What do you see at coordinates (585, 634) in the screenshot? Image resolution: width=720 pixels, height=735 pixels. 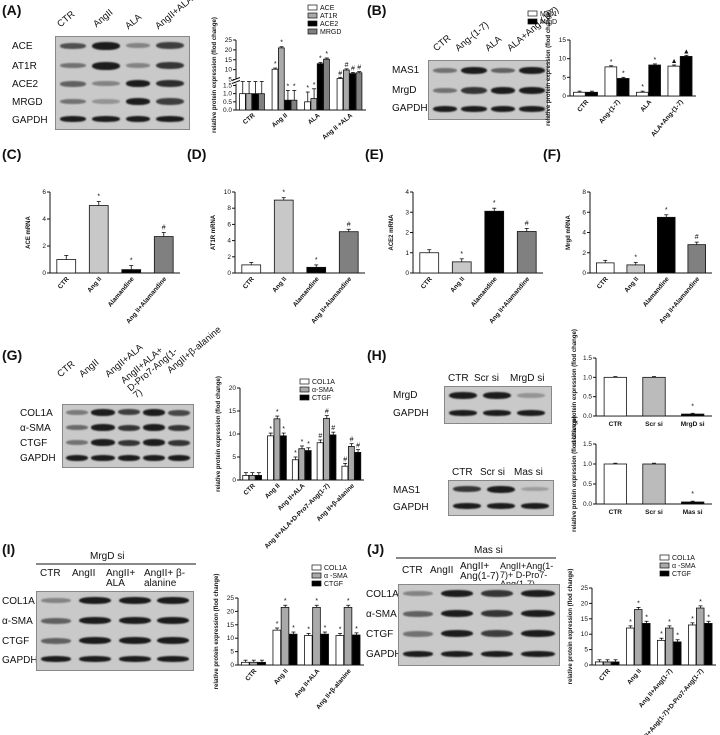 I see `y-tick-label: 10` at bounding box center [585, 634].